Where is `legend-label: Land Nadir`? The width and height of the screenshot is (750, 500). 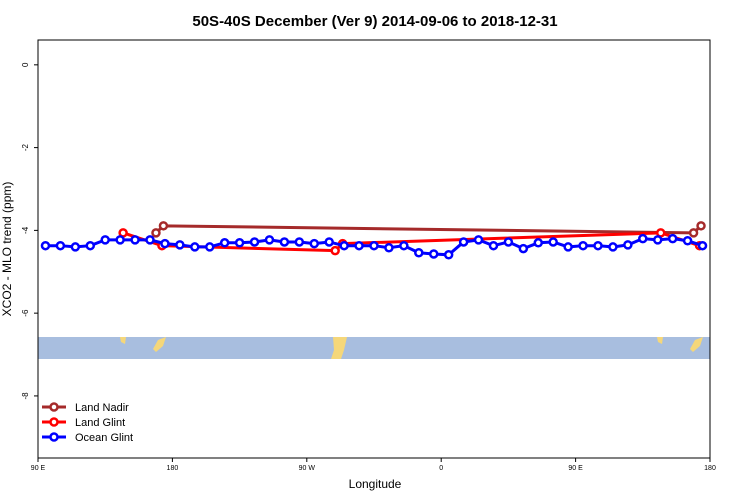 legend-label: Land Nadir is located at coordinates (102, 408).